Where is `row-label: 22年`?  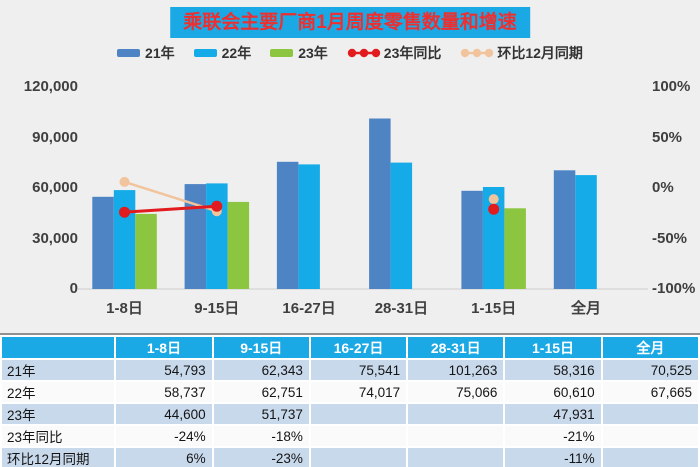
row-label: 22年 is located at coordinates (58, 392).